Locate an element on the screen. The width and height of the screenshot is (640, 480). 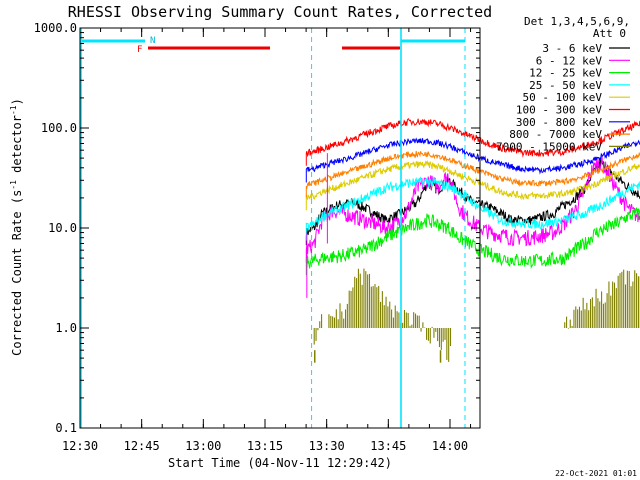
y-tick-label: 0.1 is located at coordinates (66, 428).